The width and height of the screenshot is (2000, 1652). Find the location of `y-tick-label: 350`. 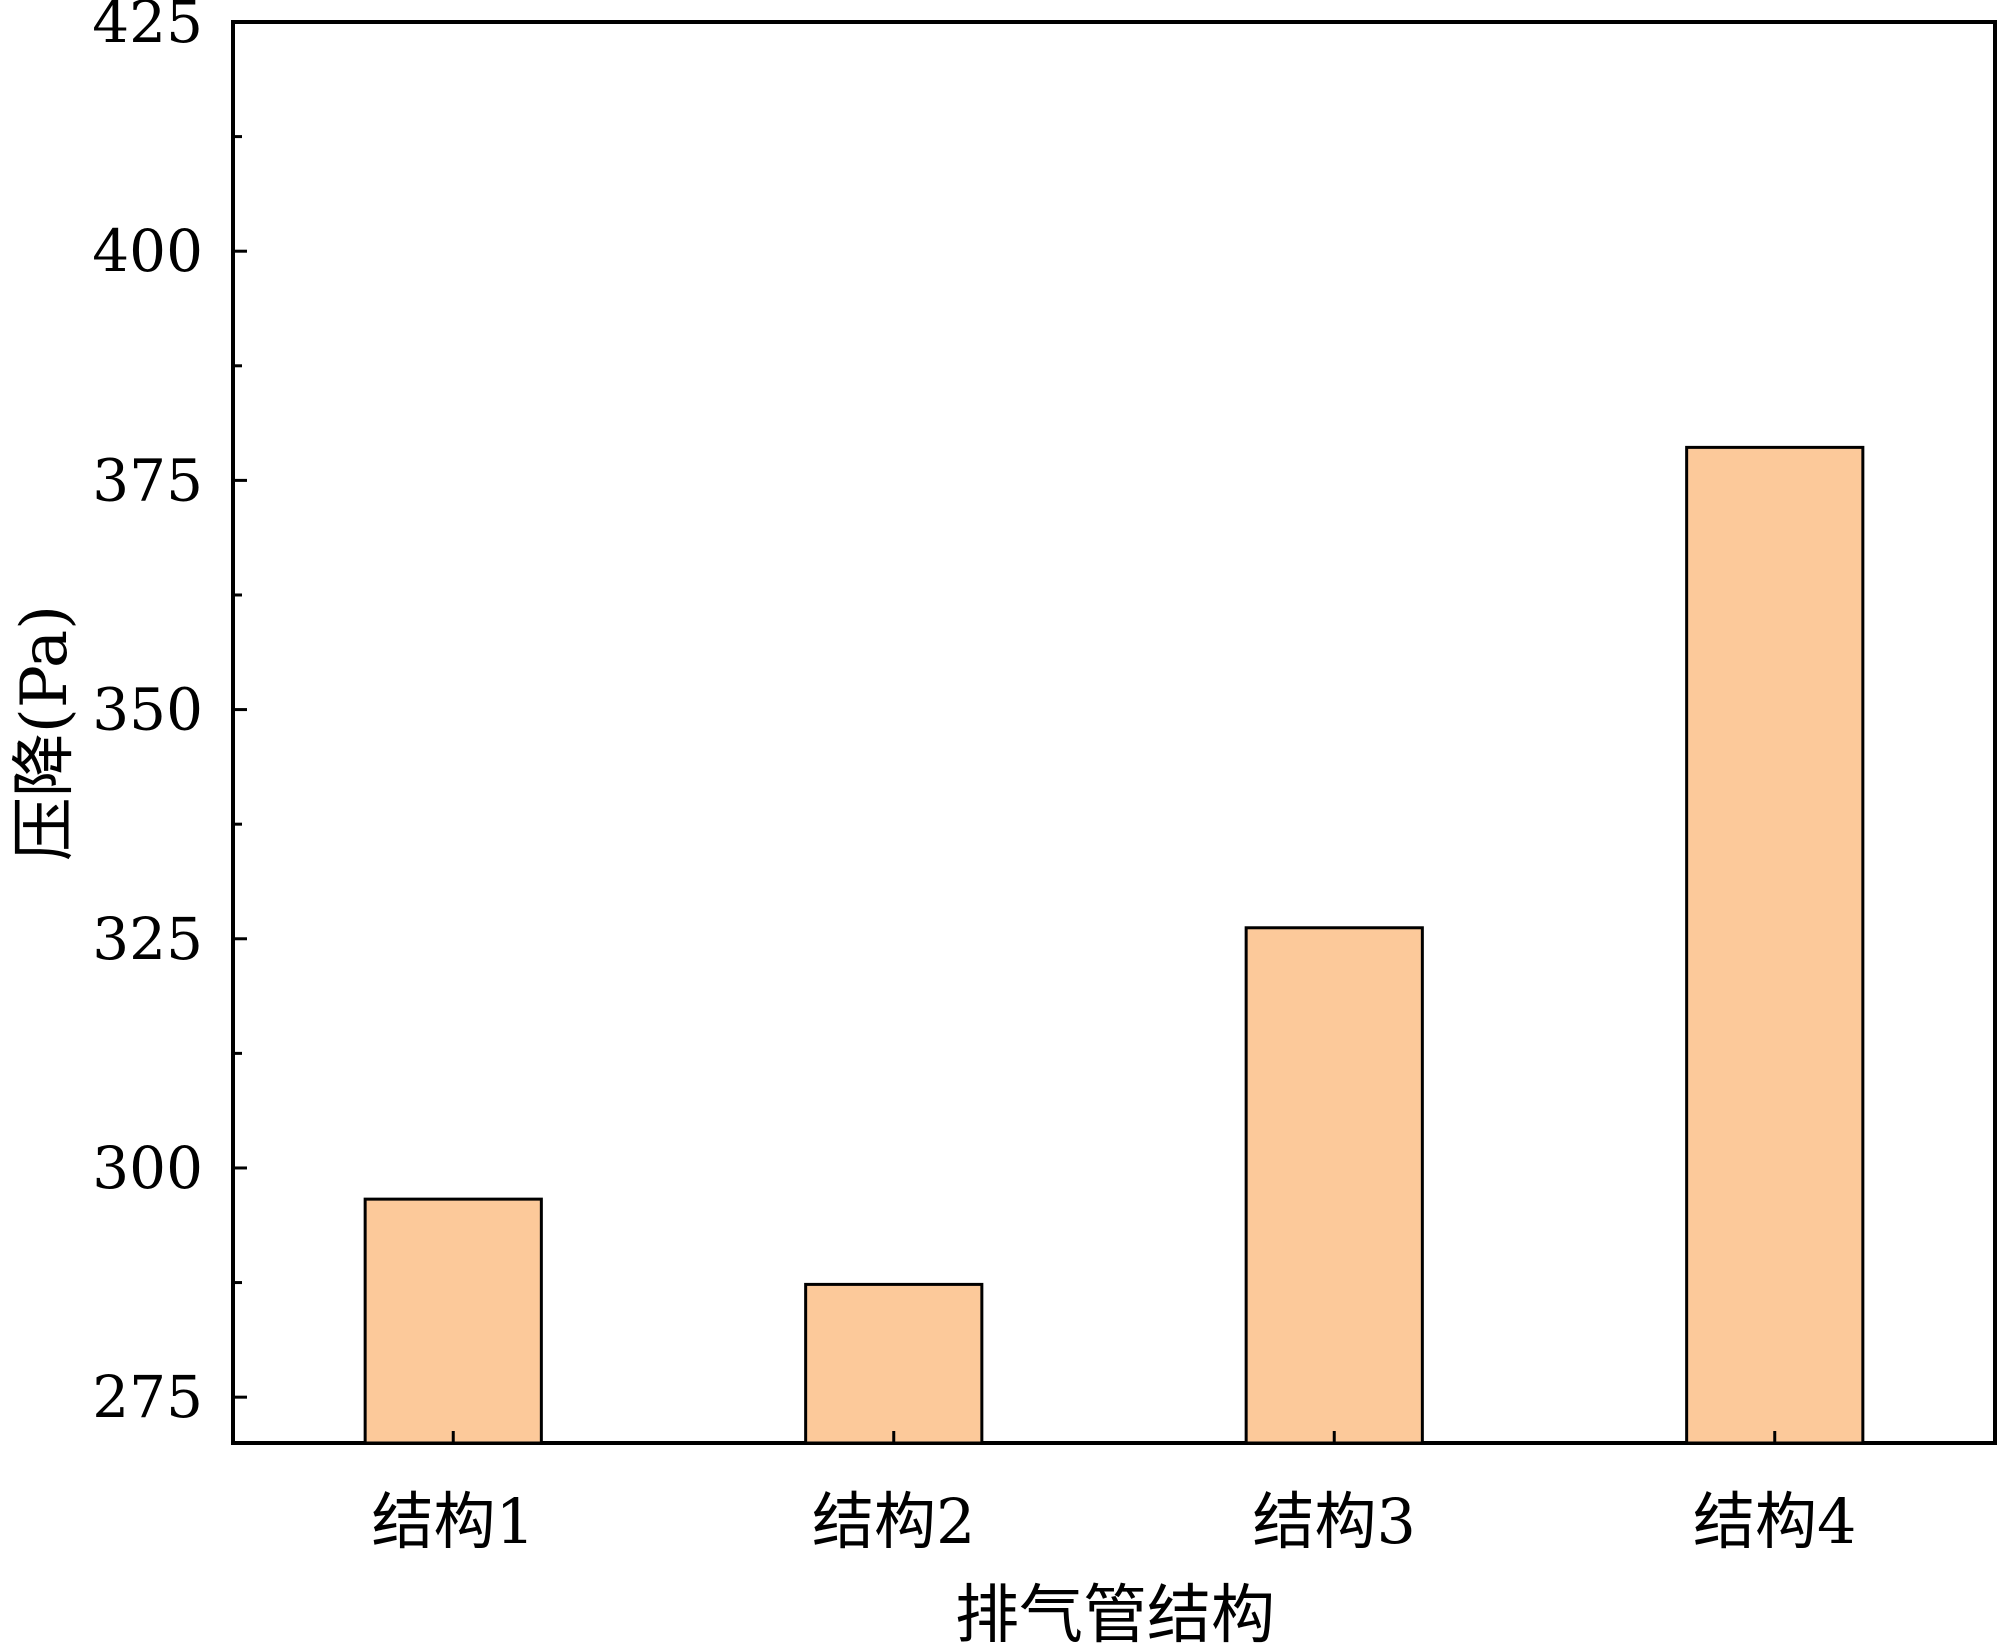

y-tick-label: 350 is located at coordinates (147, 710).